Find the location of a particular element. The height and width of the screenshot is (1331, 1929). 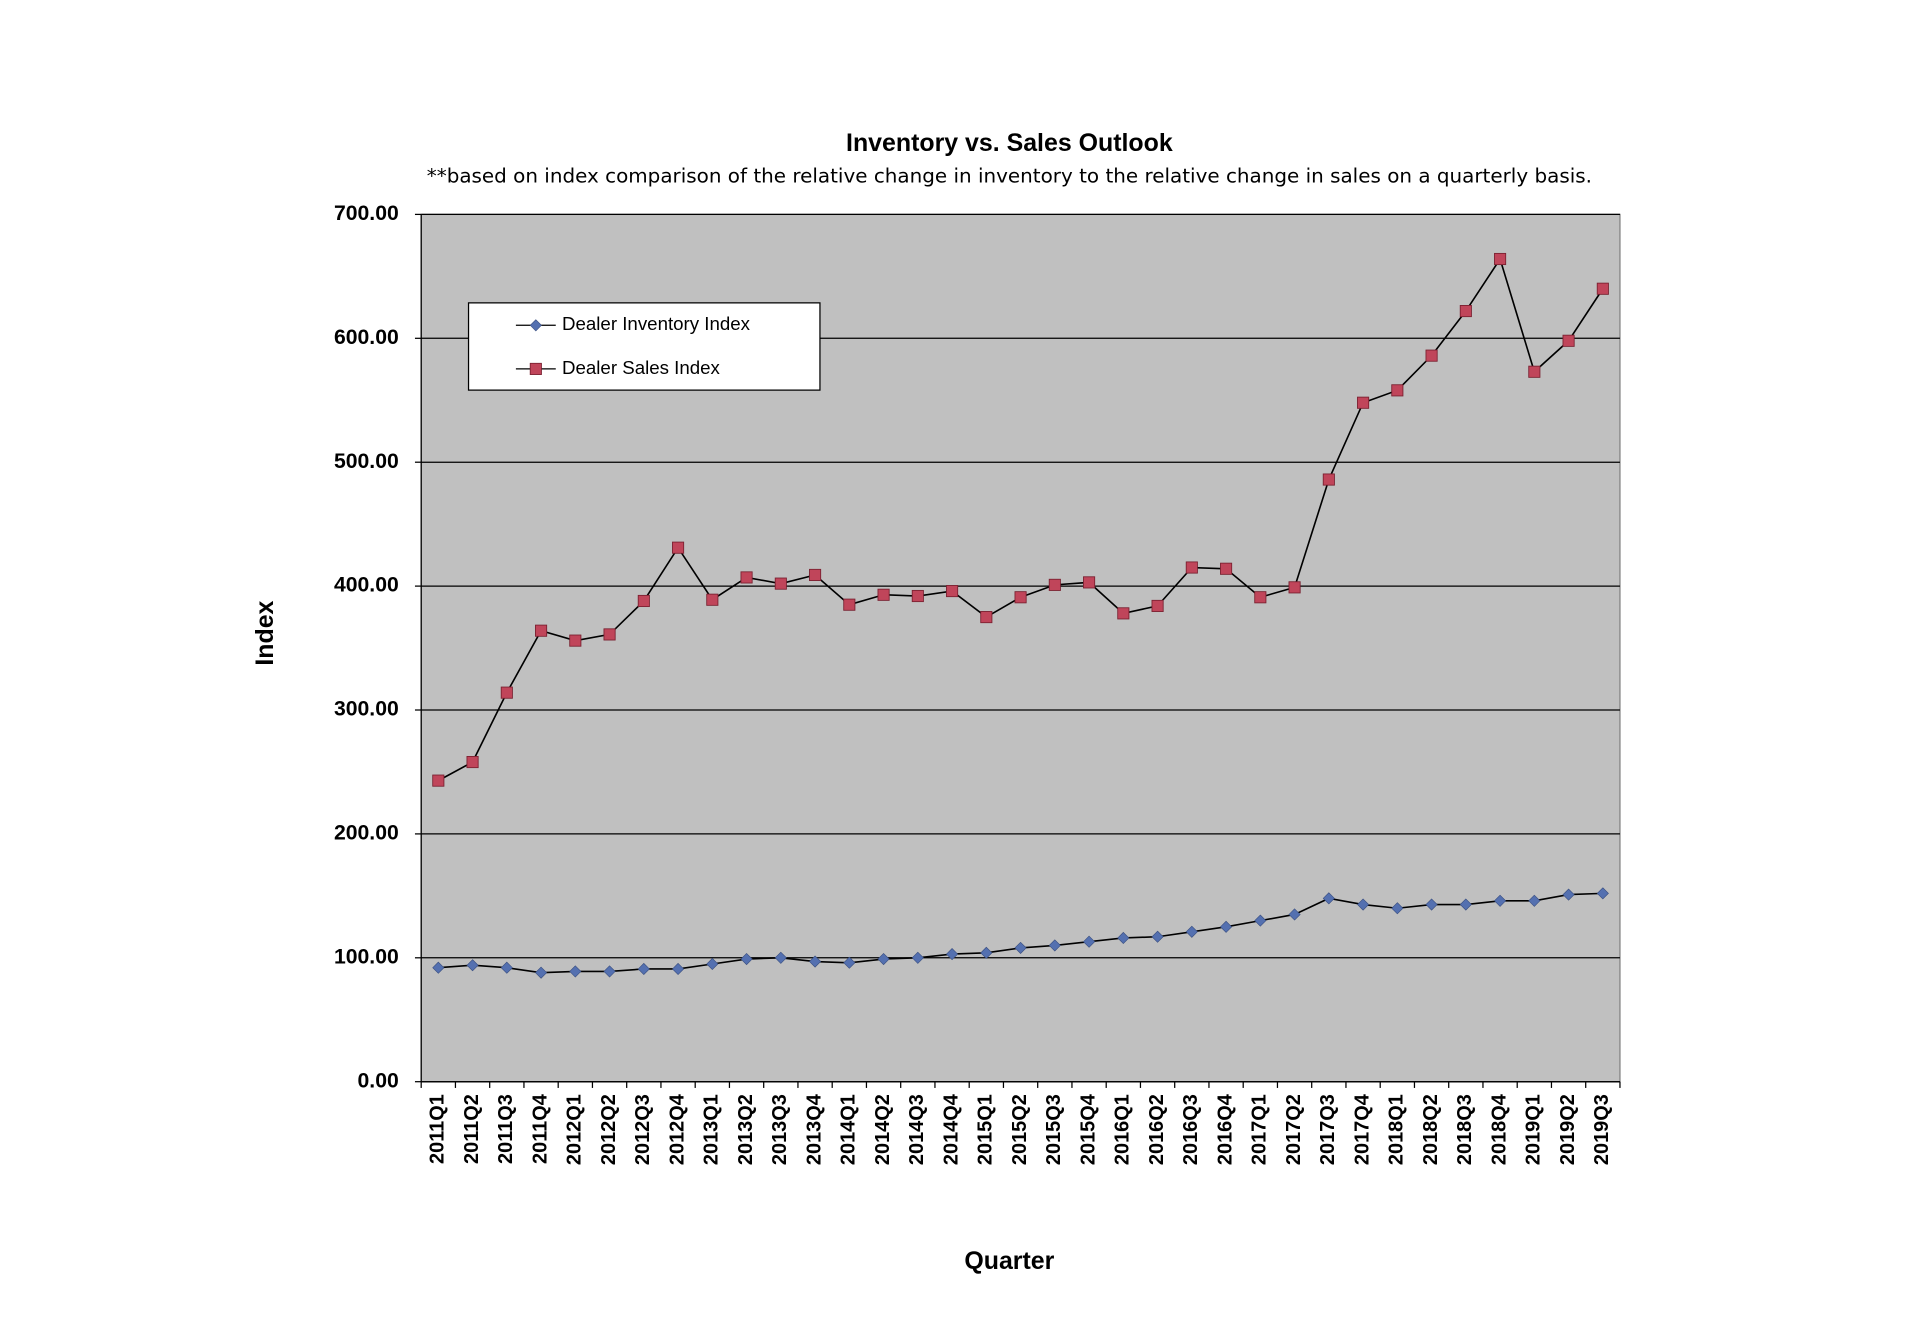

x-tick-label: 2012Q4 is located at coordinates (677, 1129).